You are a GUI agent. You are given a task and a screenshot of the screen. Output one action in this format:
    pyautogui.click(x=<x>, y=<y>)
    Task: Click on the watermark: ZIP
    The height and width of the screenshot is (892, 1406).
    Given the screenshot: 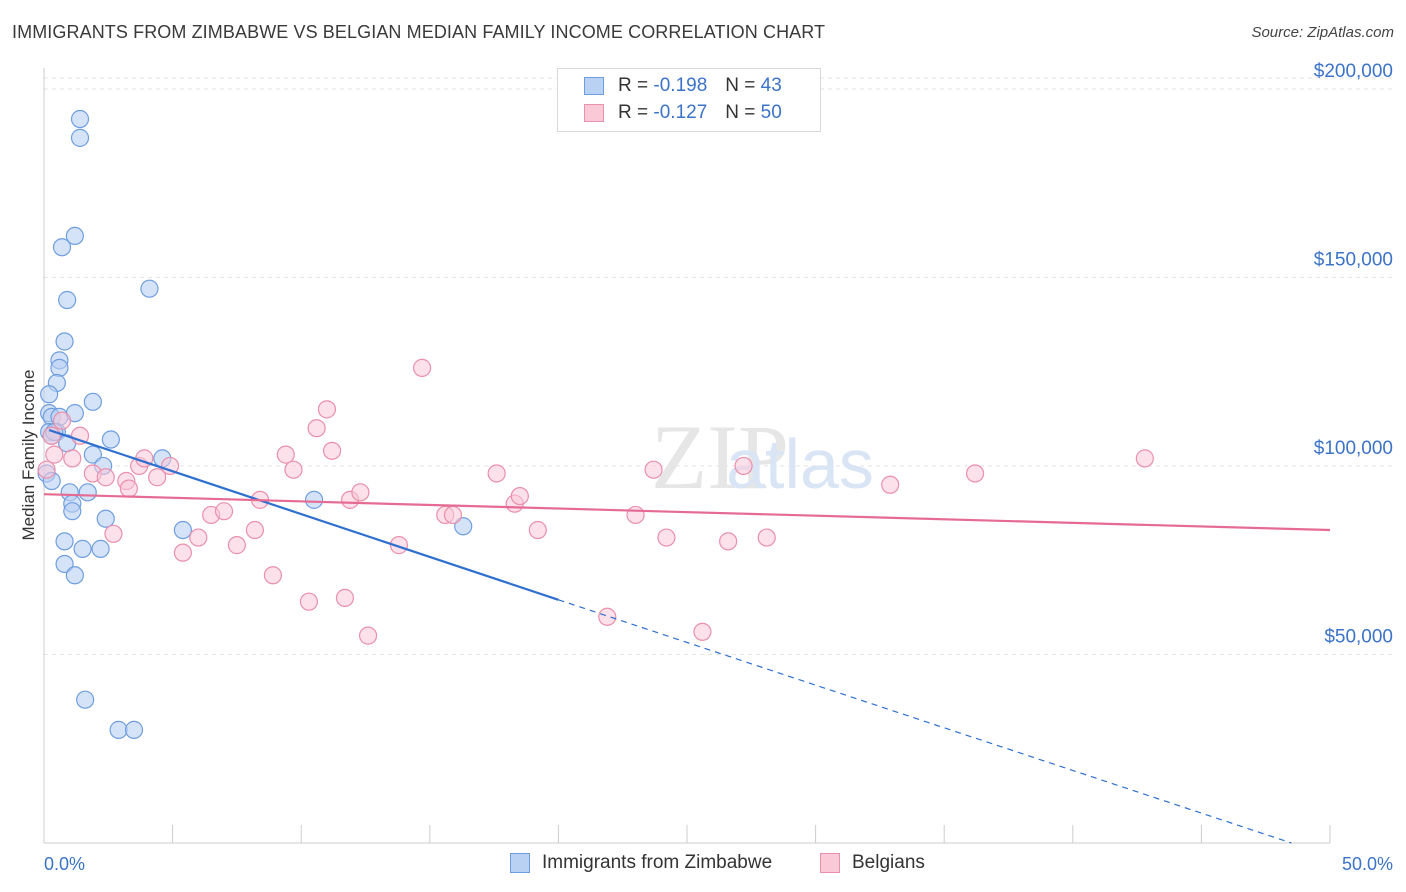 What is the action you would take?
    pyautogui.click(x=720, y=457)
    